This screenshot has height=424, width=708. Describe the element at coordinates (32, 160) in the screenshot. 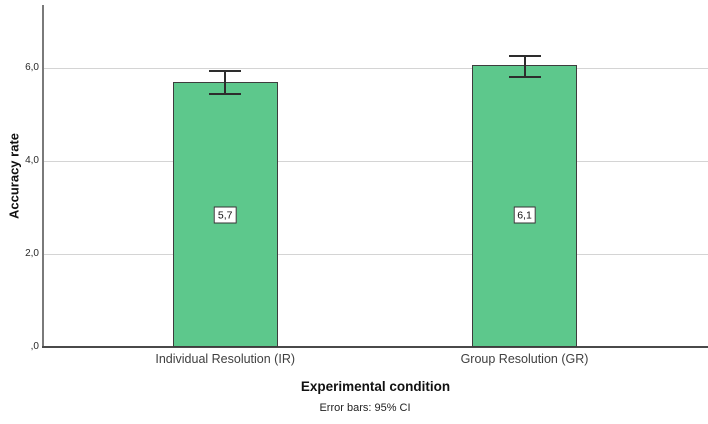

I see `y-tick-label: 4,0` at that location.